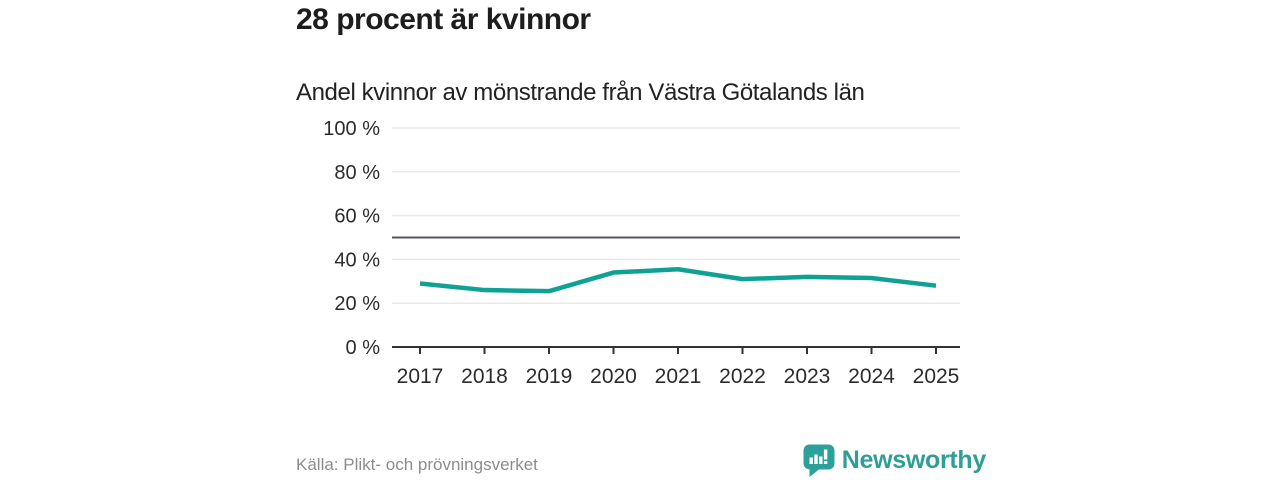 Image resolution: width=1280 pixels, height=480 pixels. Describe the element at coordinates (484, 376) in the screenshot. I see `x-tick-label: 2018` at that location.